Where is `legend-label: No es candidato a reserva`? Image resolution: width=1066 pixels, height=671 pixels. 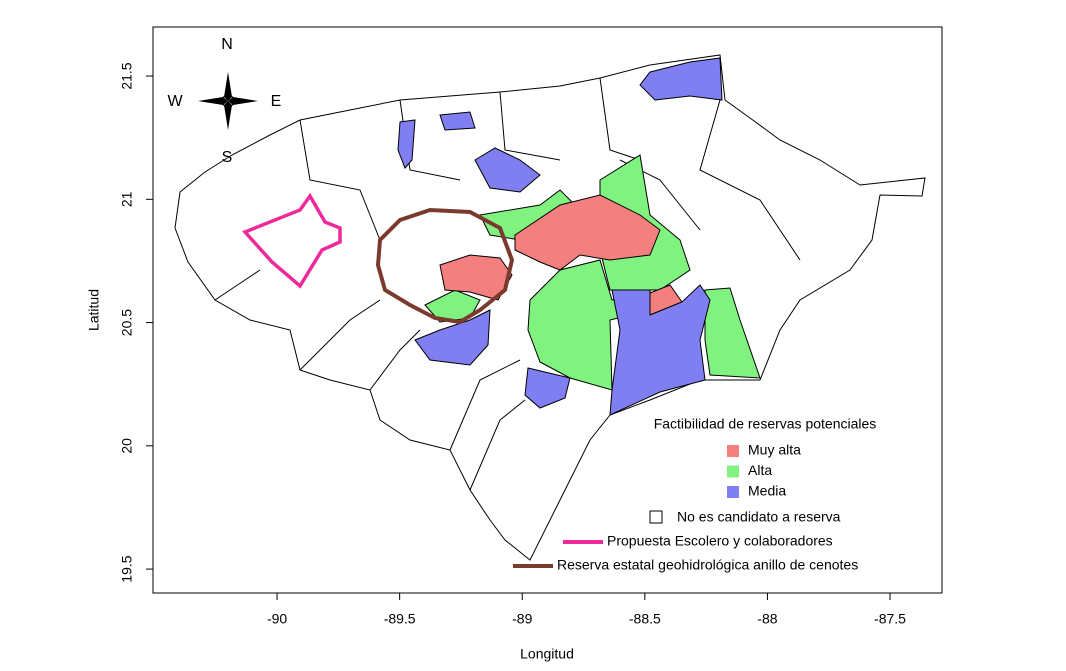
legend-label: No es candidato a reserva is located at coordinates (759, 517).